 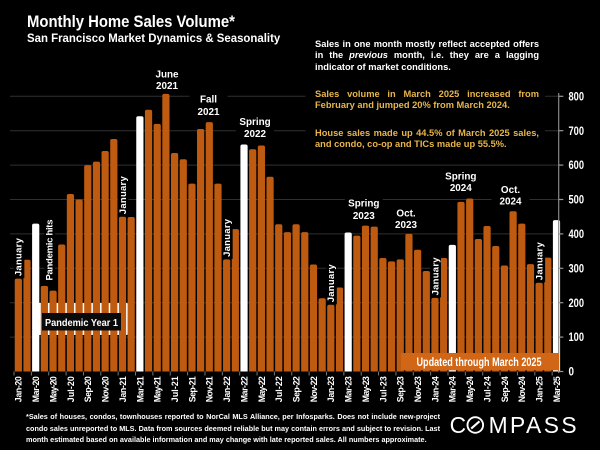 I want to click on svg-text: Sep-22, so click(x=297, y=389).